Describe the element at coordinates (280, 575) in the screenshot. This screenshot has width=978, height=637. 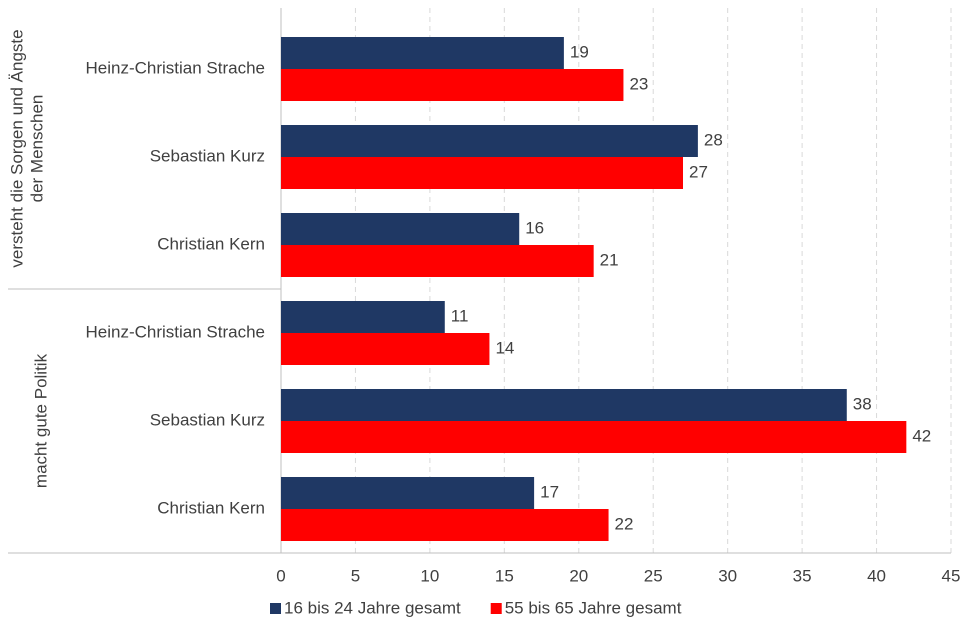
I see `x-tick-label: 0` at that location.